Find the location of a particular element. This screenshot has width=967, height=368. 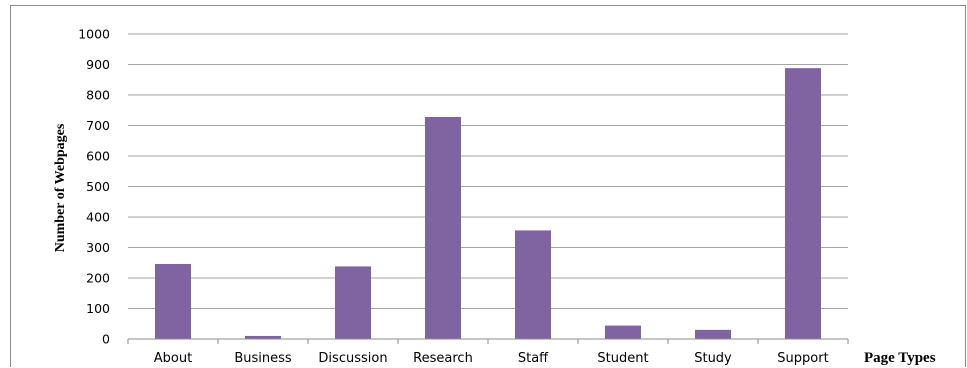

x-axis-label: Page Types is located at coordinates (900, 358).